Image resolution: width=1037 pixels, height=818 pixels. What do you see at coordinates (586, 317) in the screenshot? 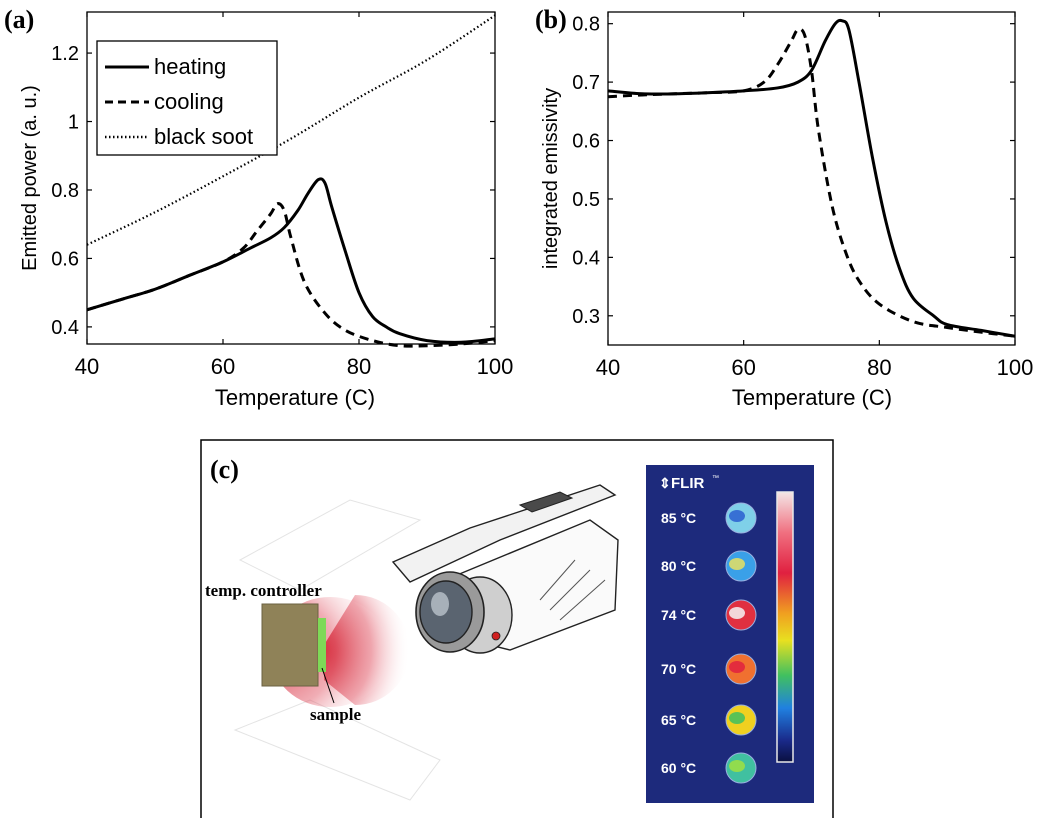
I see `y-tick-label: 0.3` at bounding box center [586, 317].